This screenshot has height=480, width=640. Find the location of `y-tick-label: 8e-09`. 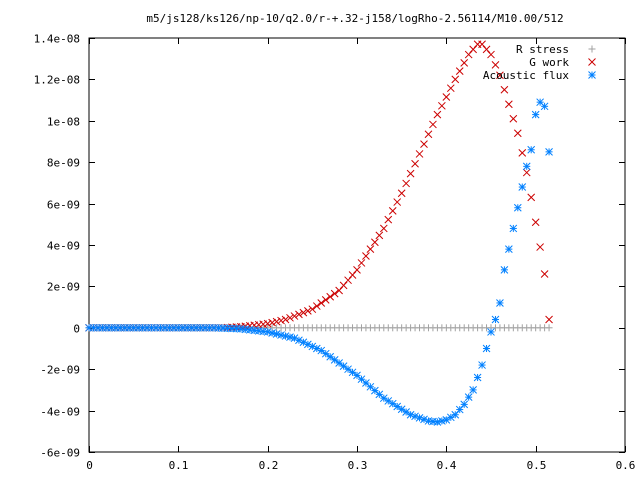

y-tick-label: 8e-09 is located at coordinates (63, 163).